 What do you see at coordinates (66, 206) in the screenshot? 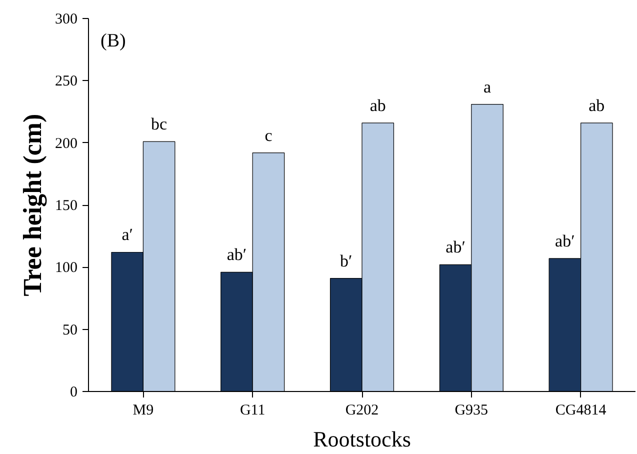
I see `y-tick-label: 150` at bounding box center [66, 206].